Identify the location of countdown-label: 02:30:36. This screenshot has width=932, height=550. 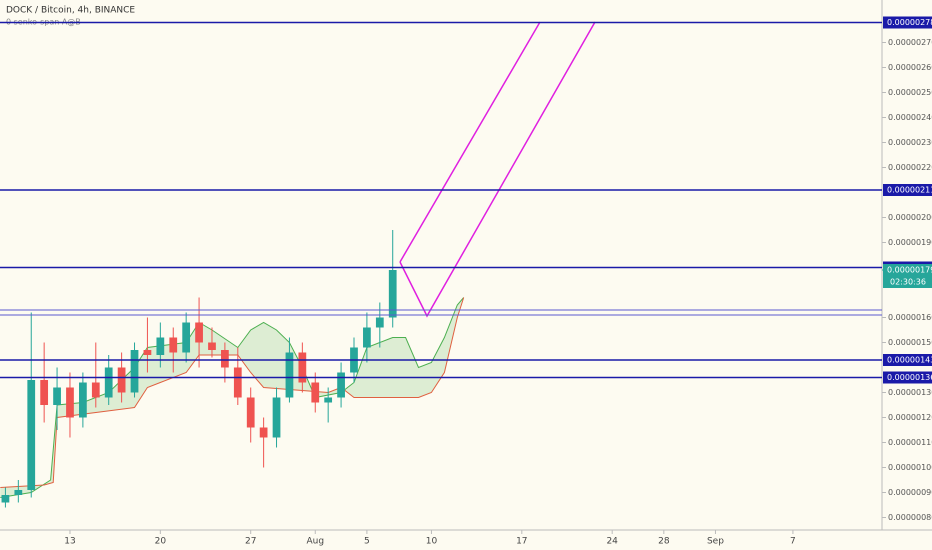
(908, 282).